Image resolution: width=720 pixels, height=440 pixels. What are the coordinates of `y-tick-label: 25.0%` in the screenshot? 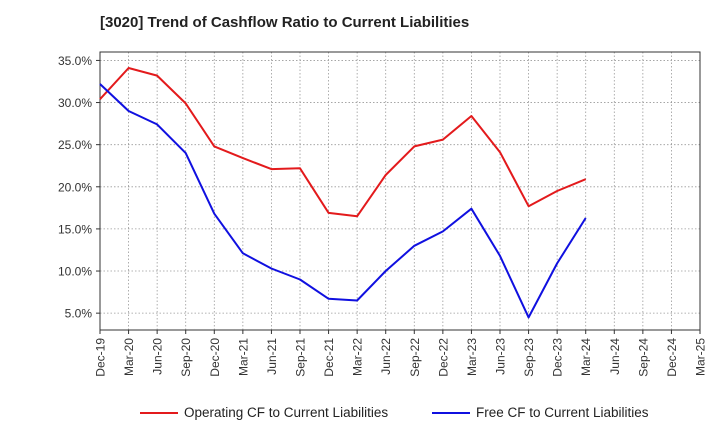 It's located at (75, 145).